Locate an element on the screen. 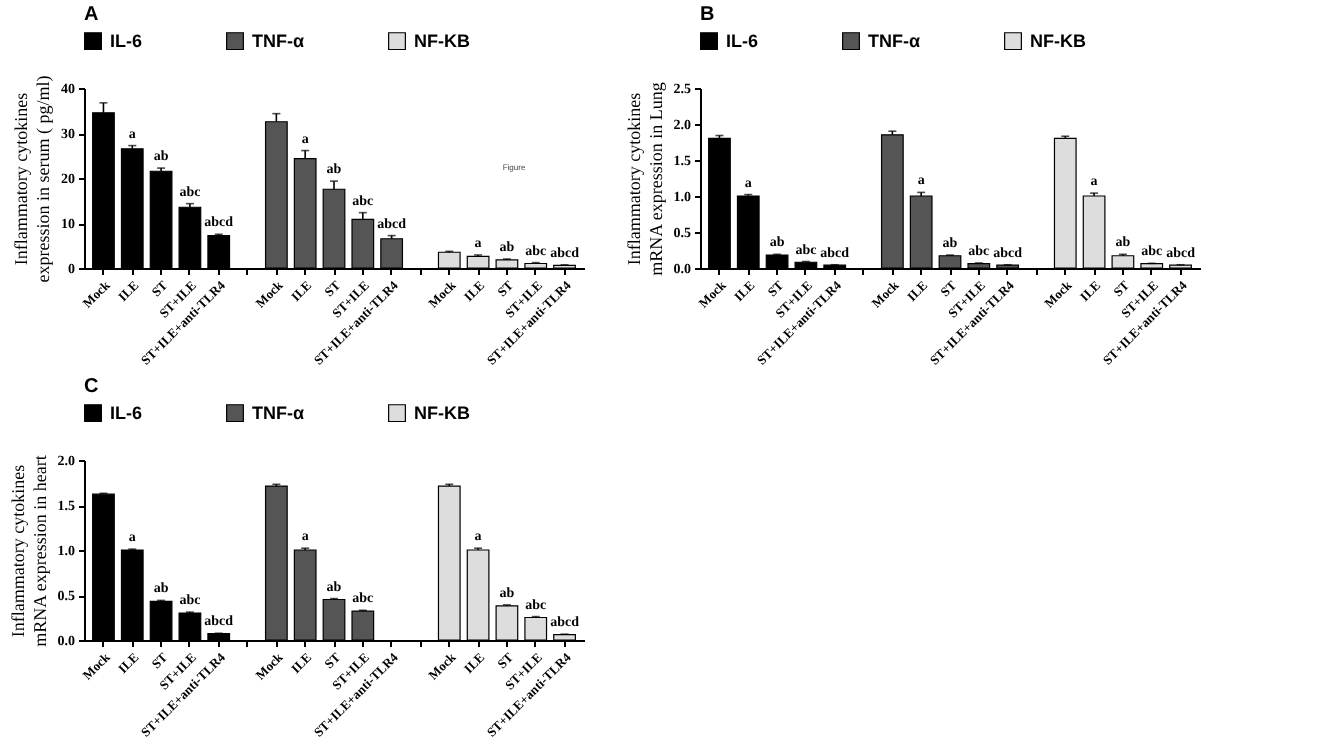 Image resolution: width=1338 pixels, height=752 pixels. y-axis-title: Inflammatory cytokines expression in serum ( pg/ml) is located at coordinates (32, 179).